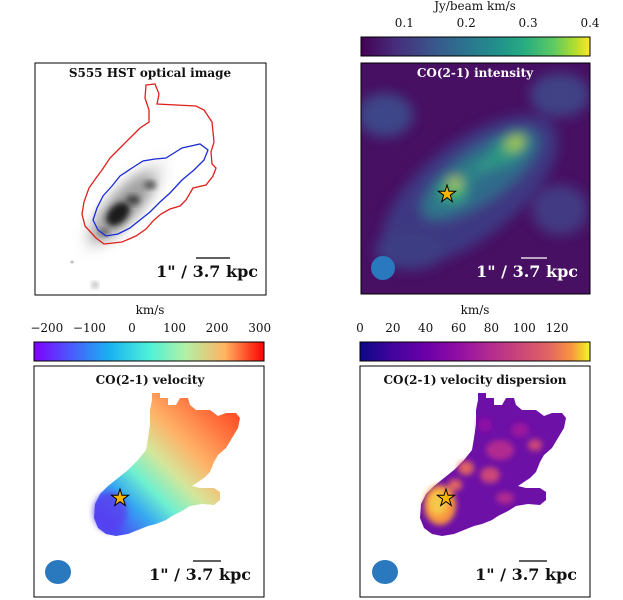  I want to click on optical-scalebar-sep: /, so click(184, 271).